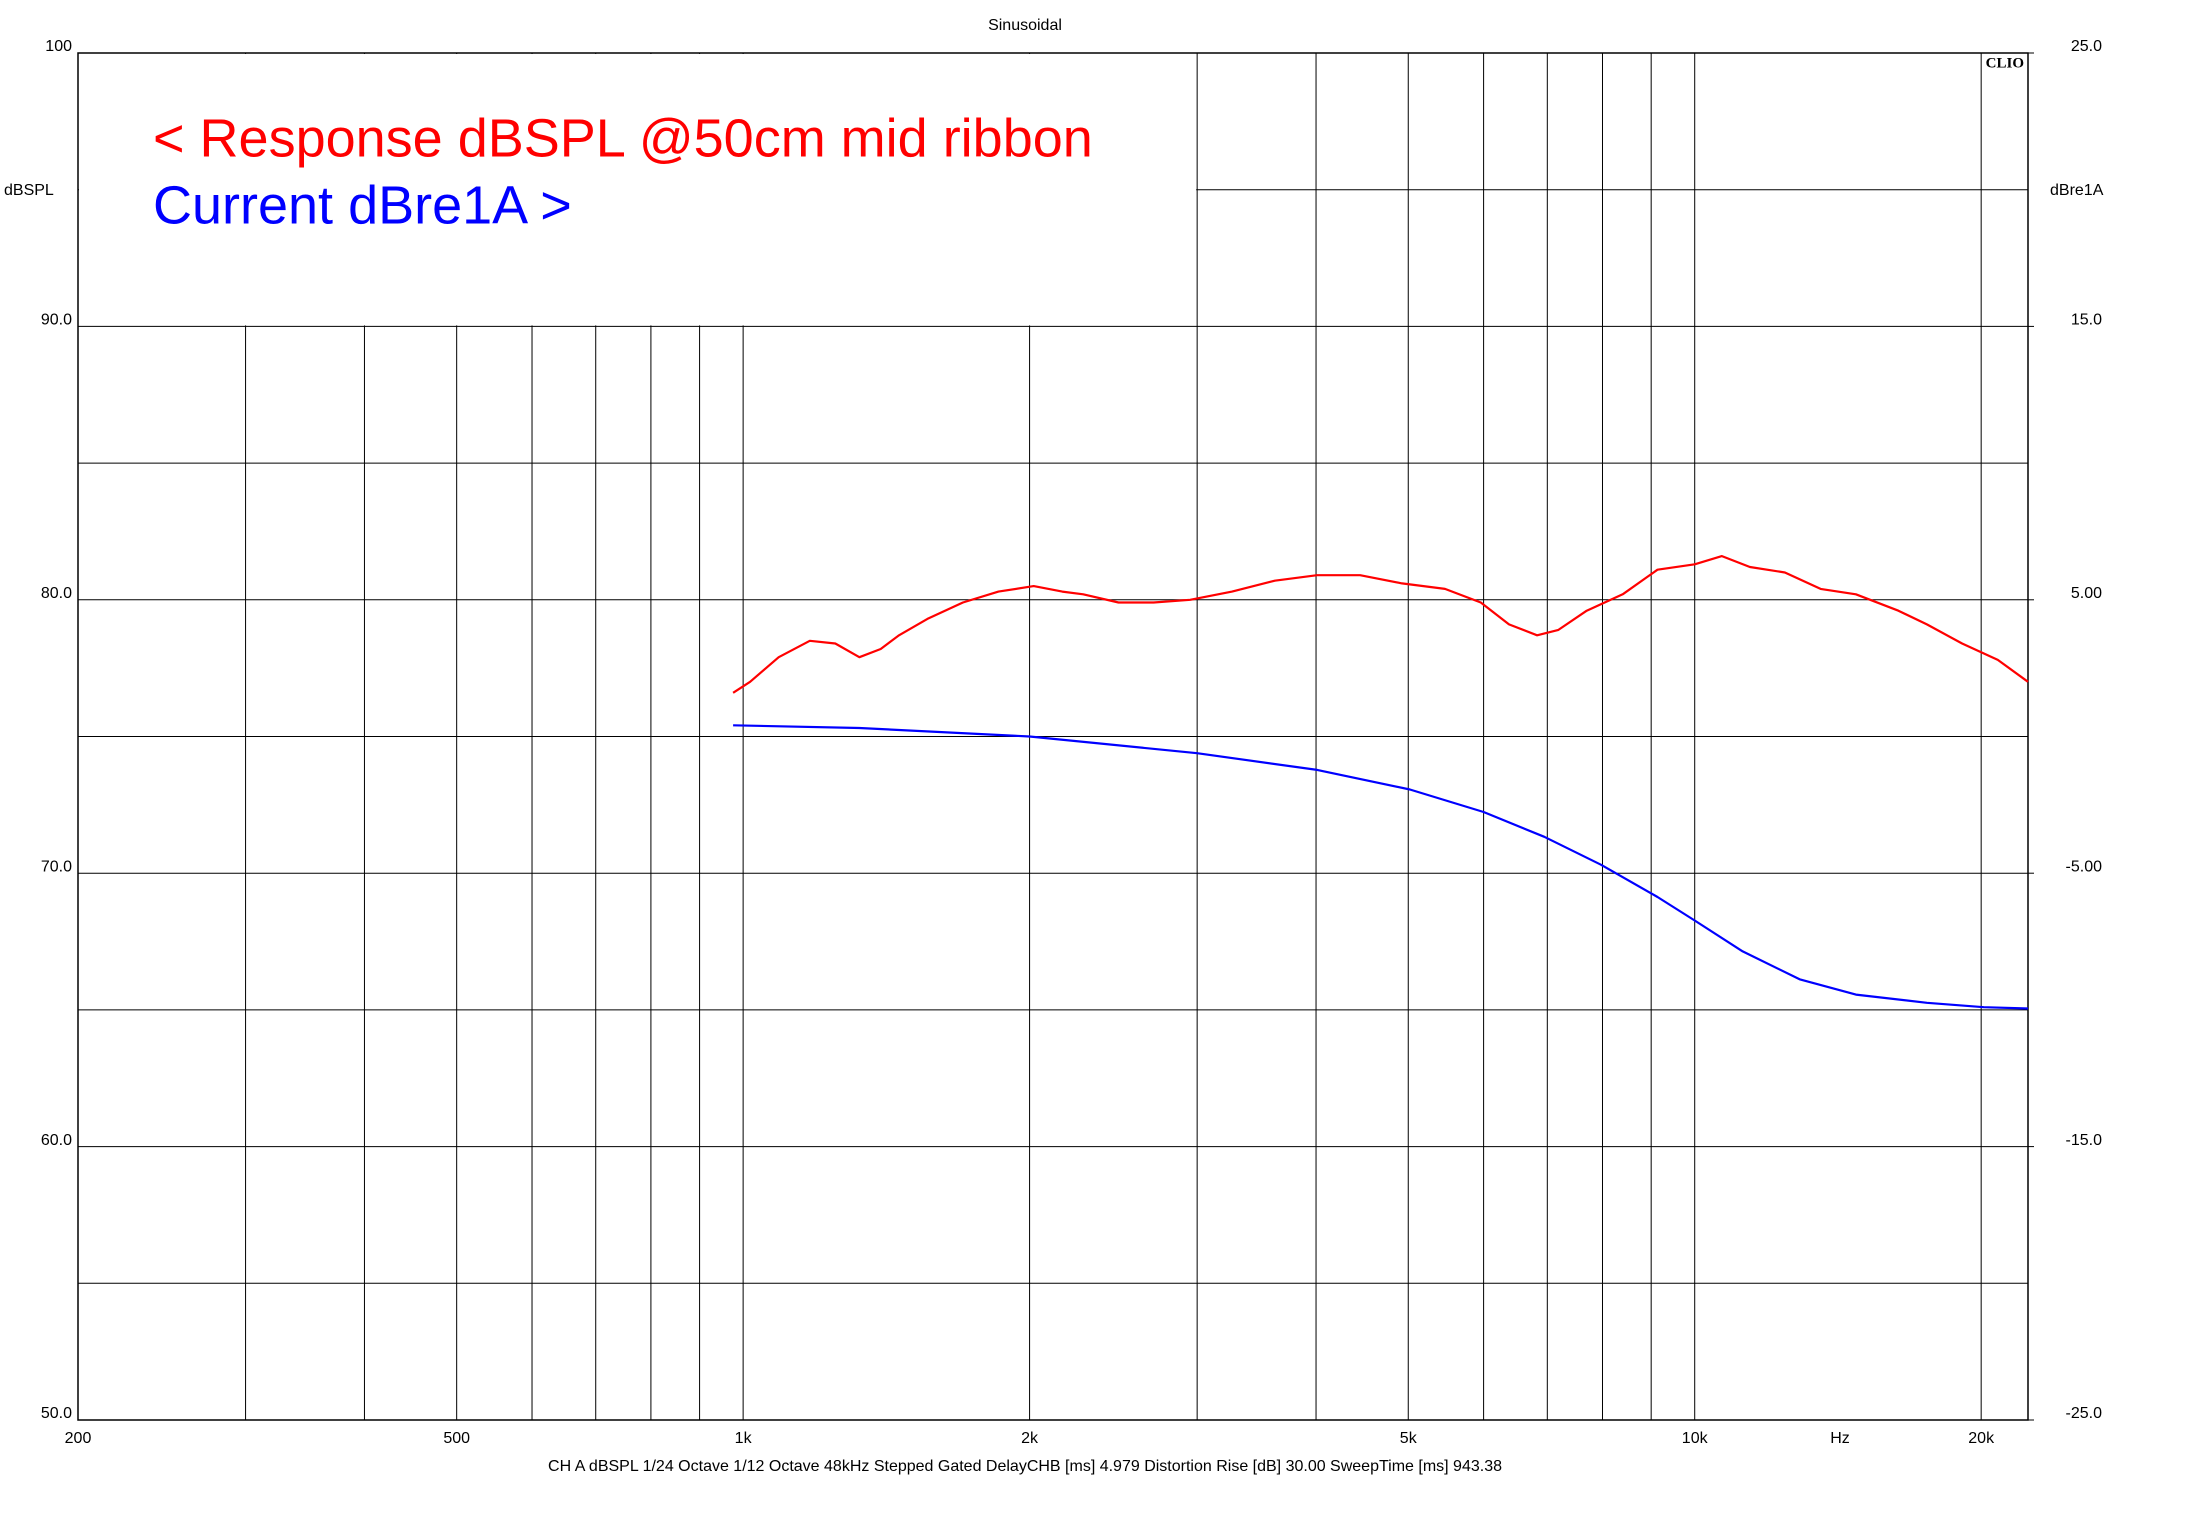  I want to click on y2-tick-label: 25.0, so click(2086, 46).